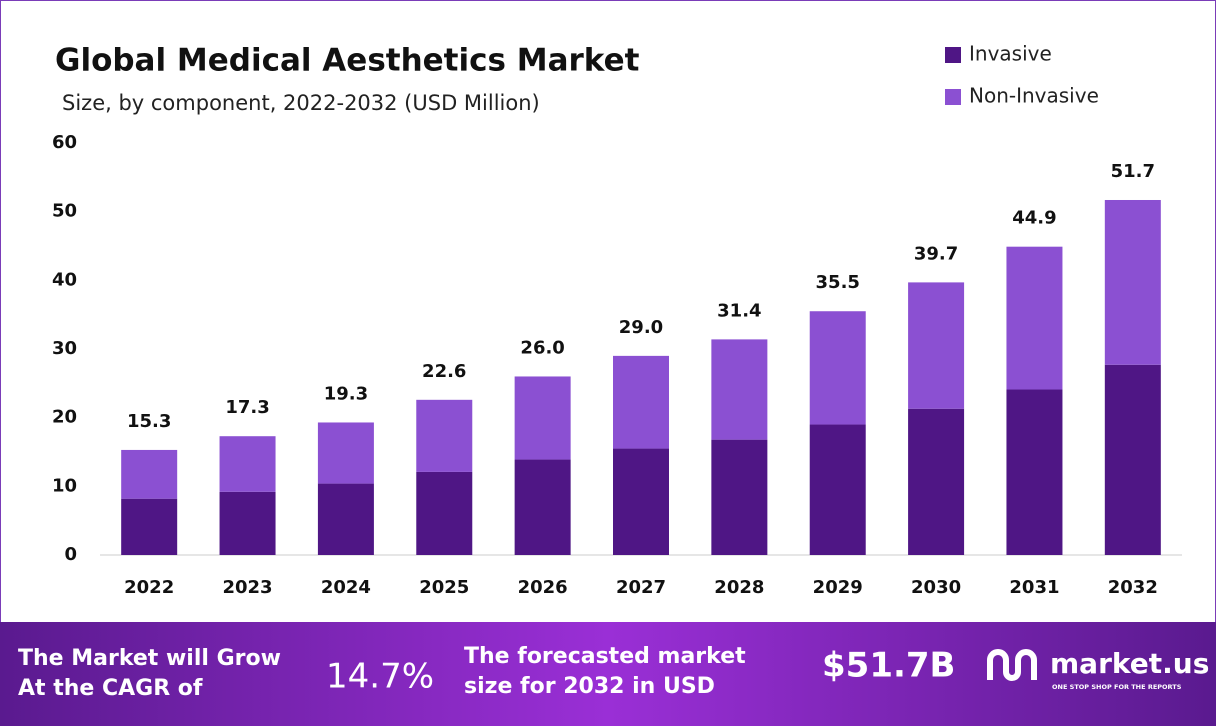  I want to click on total-label: 35.5, so click(838, 282).